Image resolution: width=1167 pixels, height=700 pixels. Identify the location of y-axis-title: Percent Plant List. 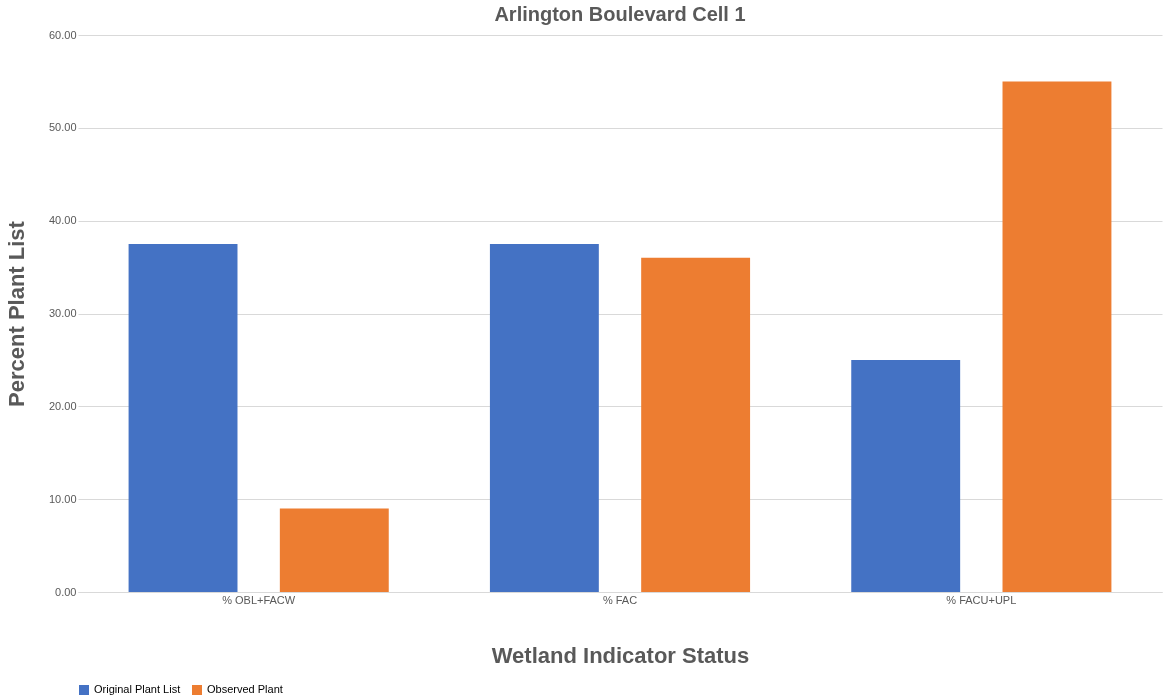
(16, 313).